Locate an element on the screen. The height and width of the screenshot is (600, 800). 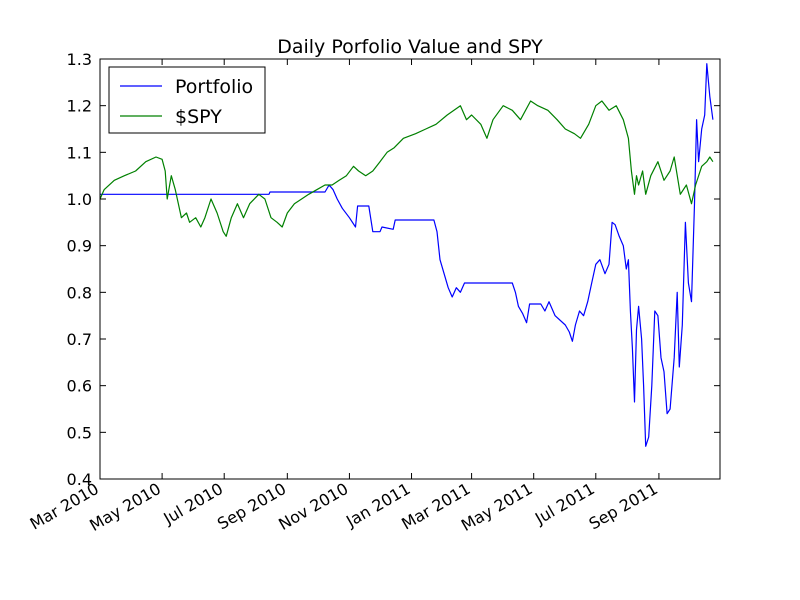
legend: Portfolio $SPY is located at coordinates (187, 100).